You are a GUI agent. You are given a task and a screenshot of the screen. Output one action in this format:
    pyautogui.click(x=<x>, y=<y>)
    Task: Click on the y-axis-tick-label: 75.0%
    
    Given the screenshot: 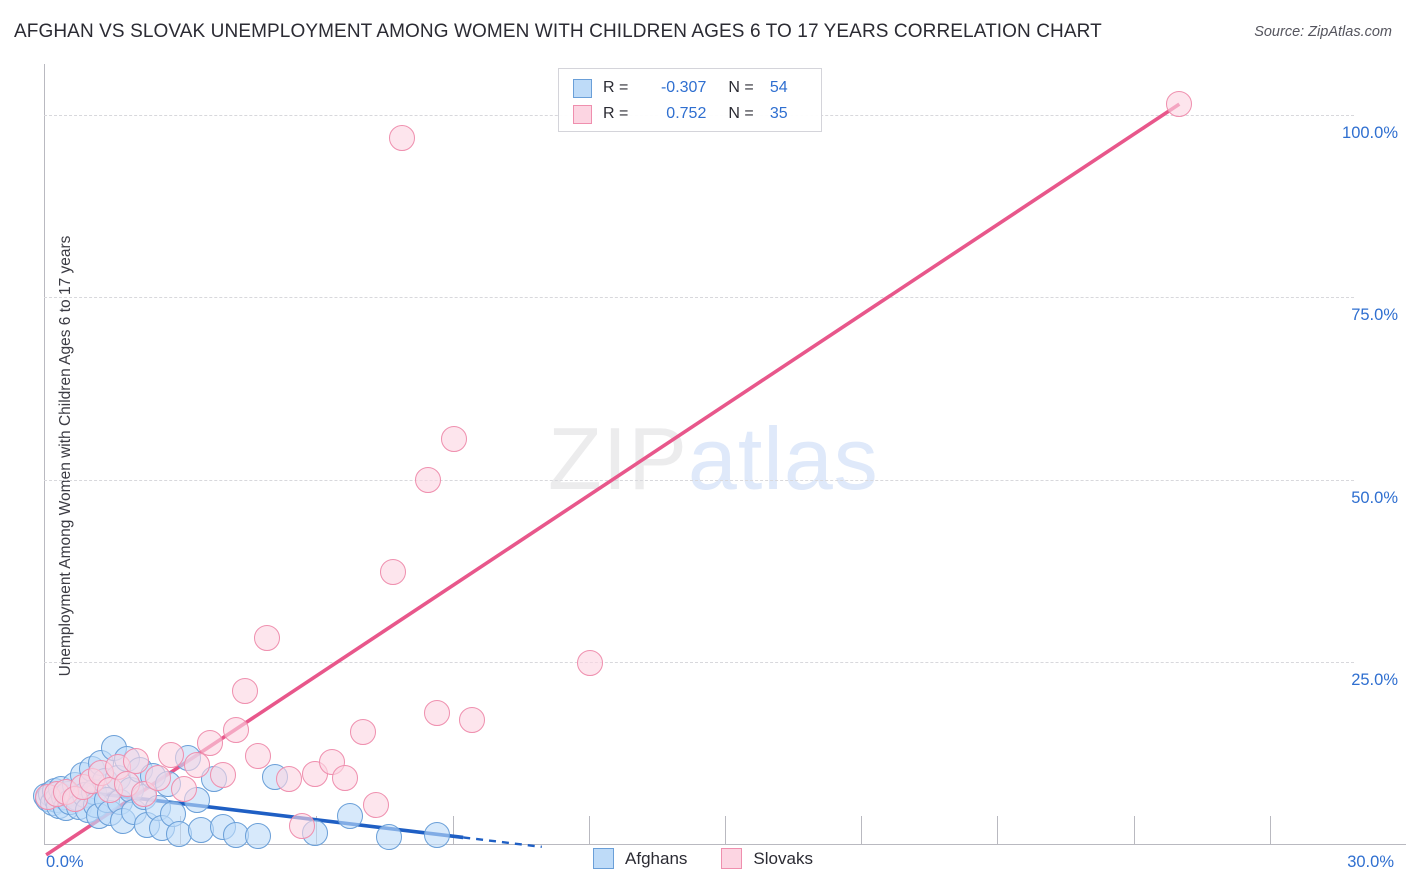 What is the action you would take?
    pyautogui.click(x=1374, y=315)
    